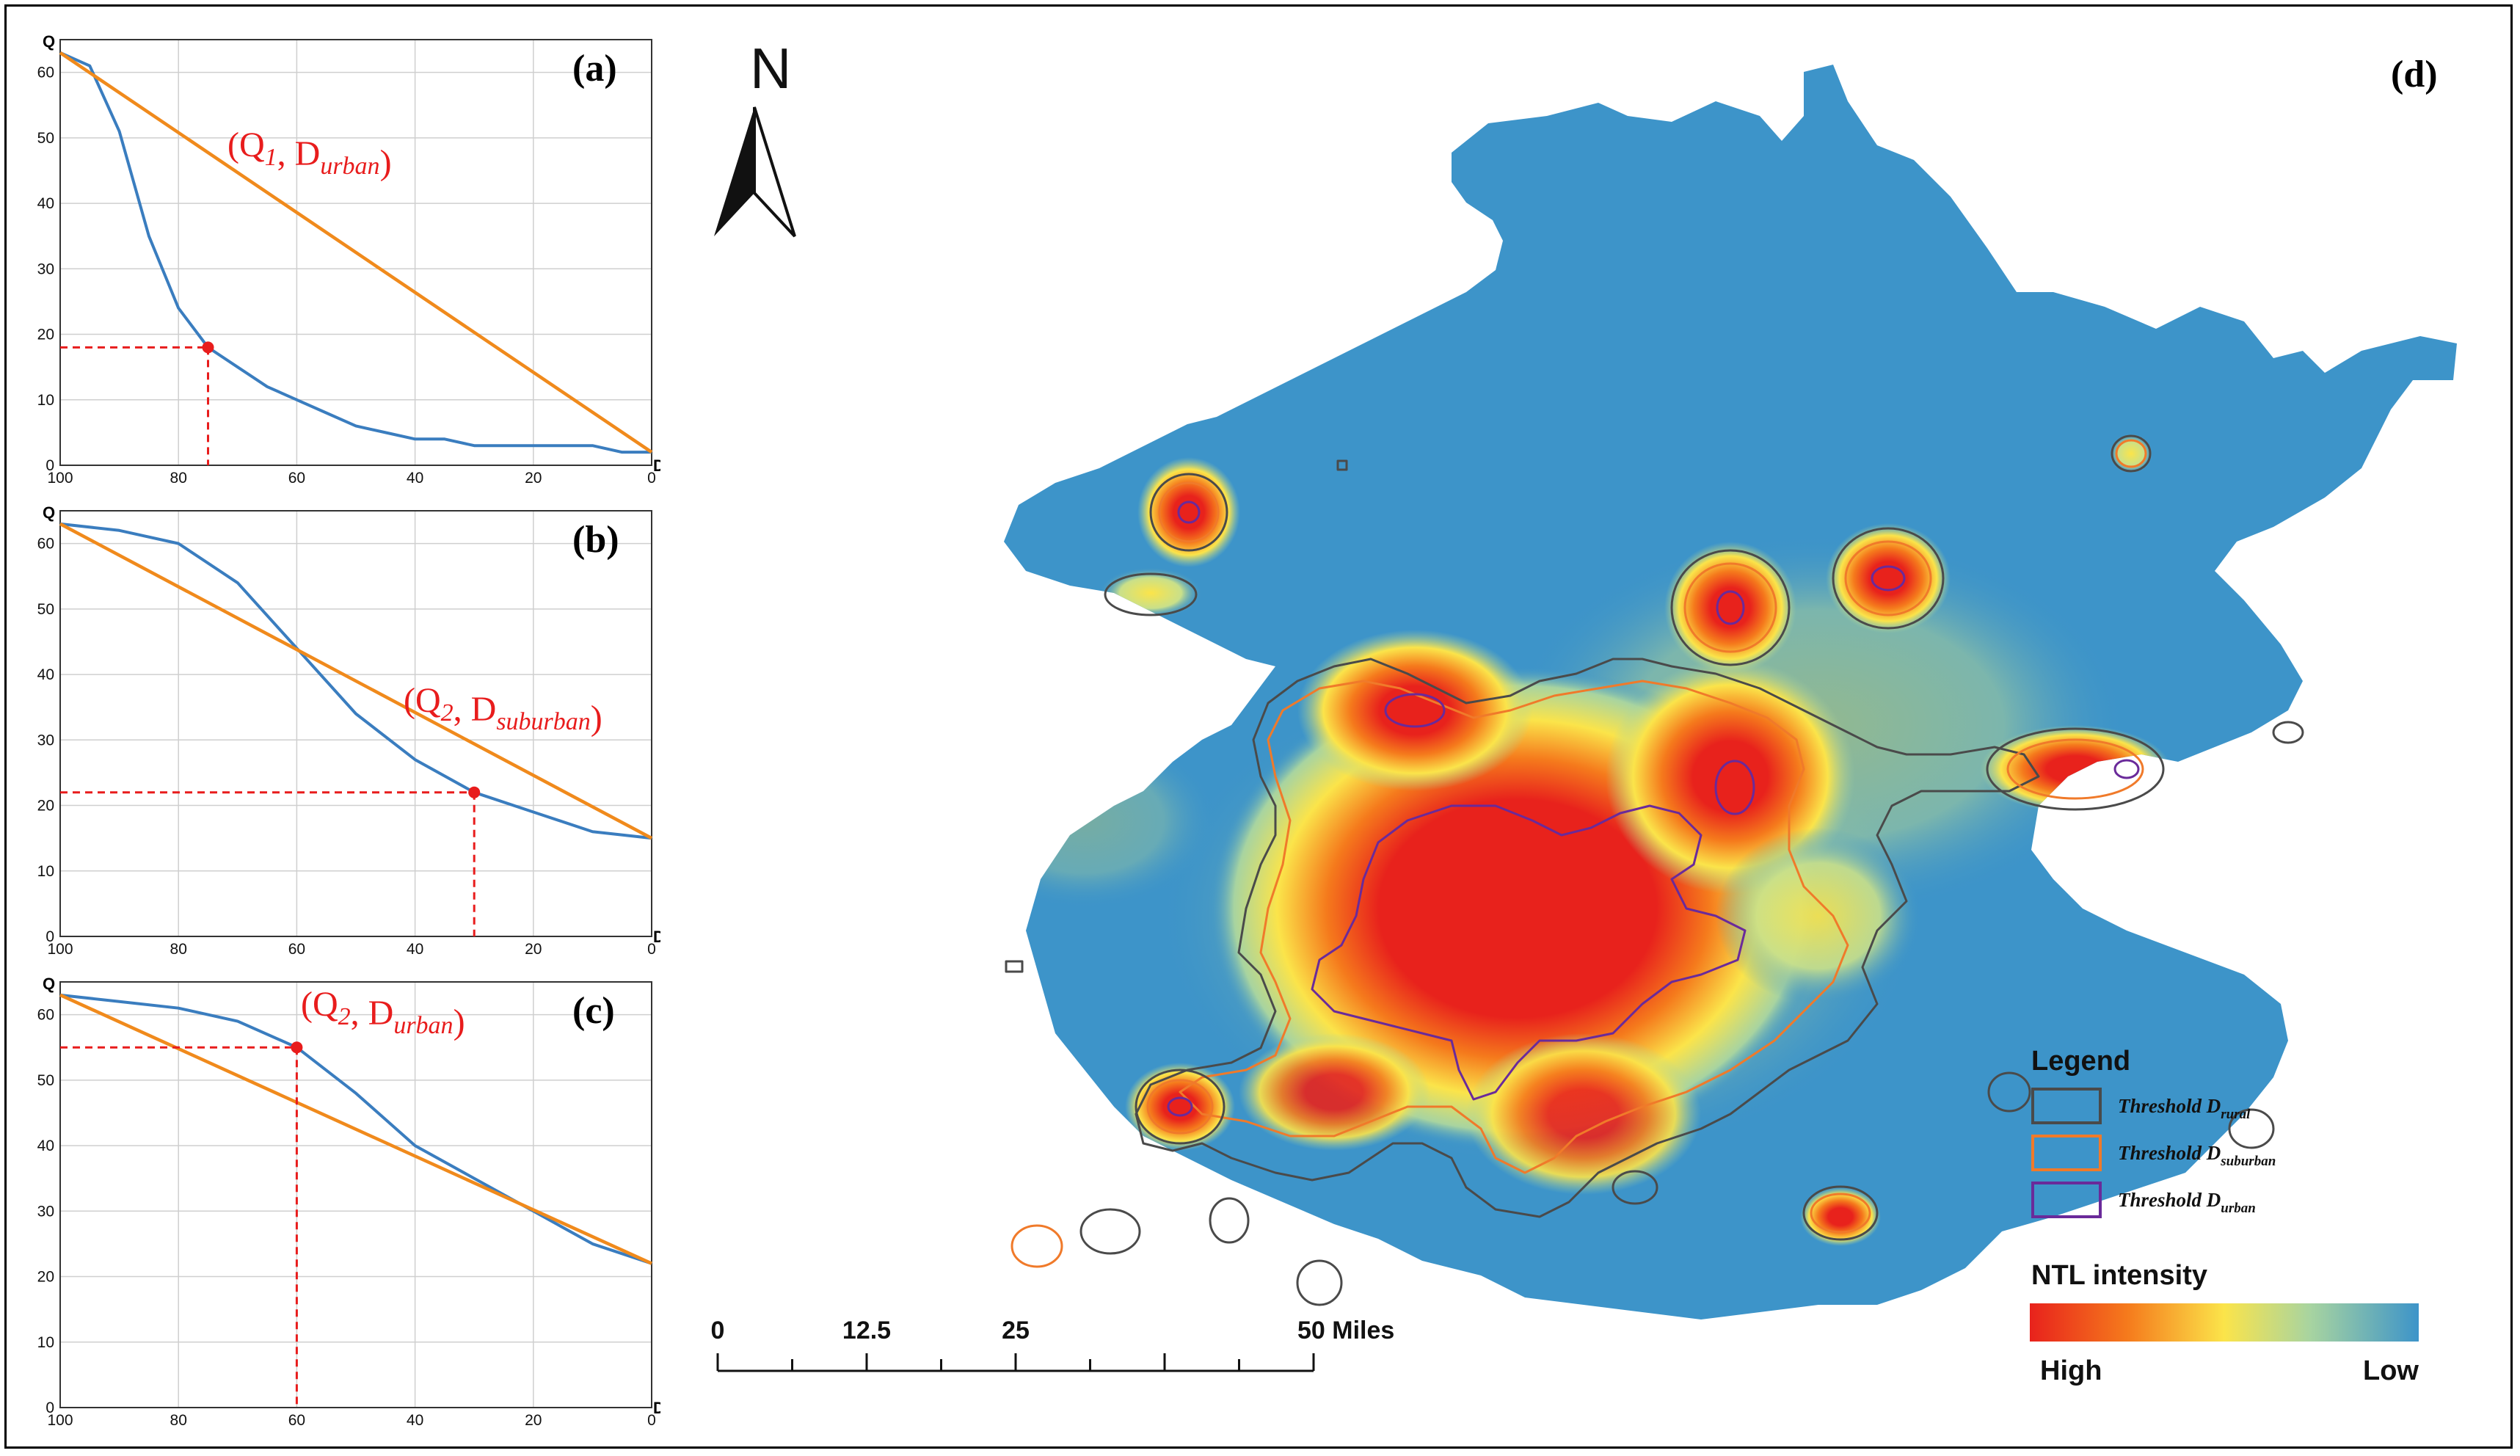  What do you see at coordinates (383, 1013) in the screenshot?
I see `point-annotation: (Q2, Durban)` at bounding box center [383, 1013].